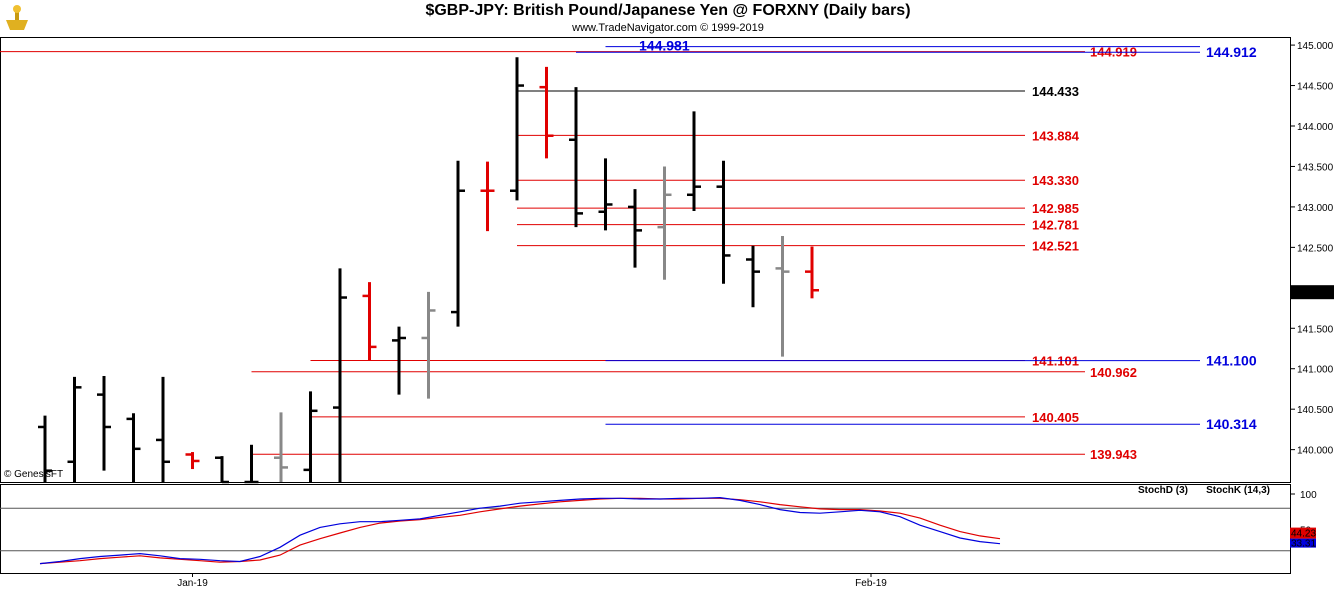  I want to click on chart-subtitle: www.TradeNavigator.com © 1999-2019, so click(668, 28).